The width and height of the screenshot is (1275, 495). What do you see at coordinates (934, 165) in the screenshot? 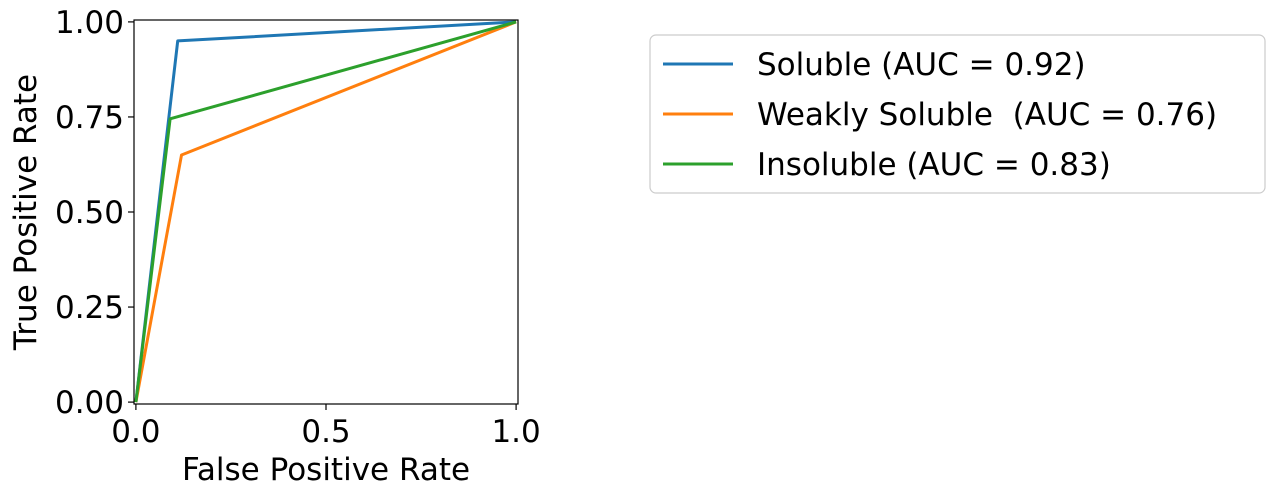
I see `legend-label-2: Insoluble (AUC = 0.83)` at bounding box center [934, 165].